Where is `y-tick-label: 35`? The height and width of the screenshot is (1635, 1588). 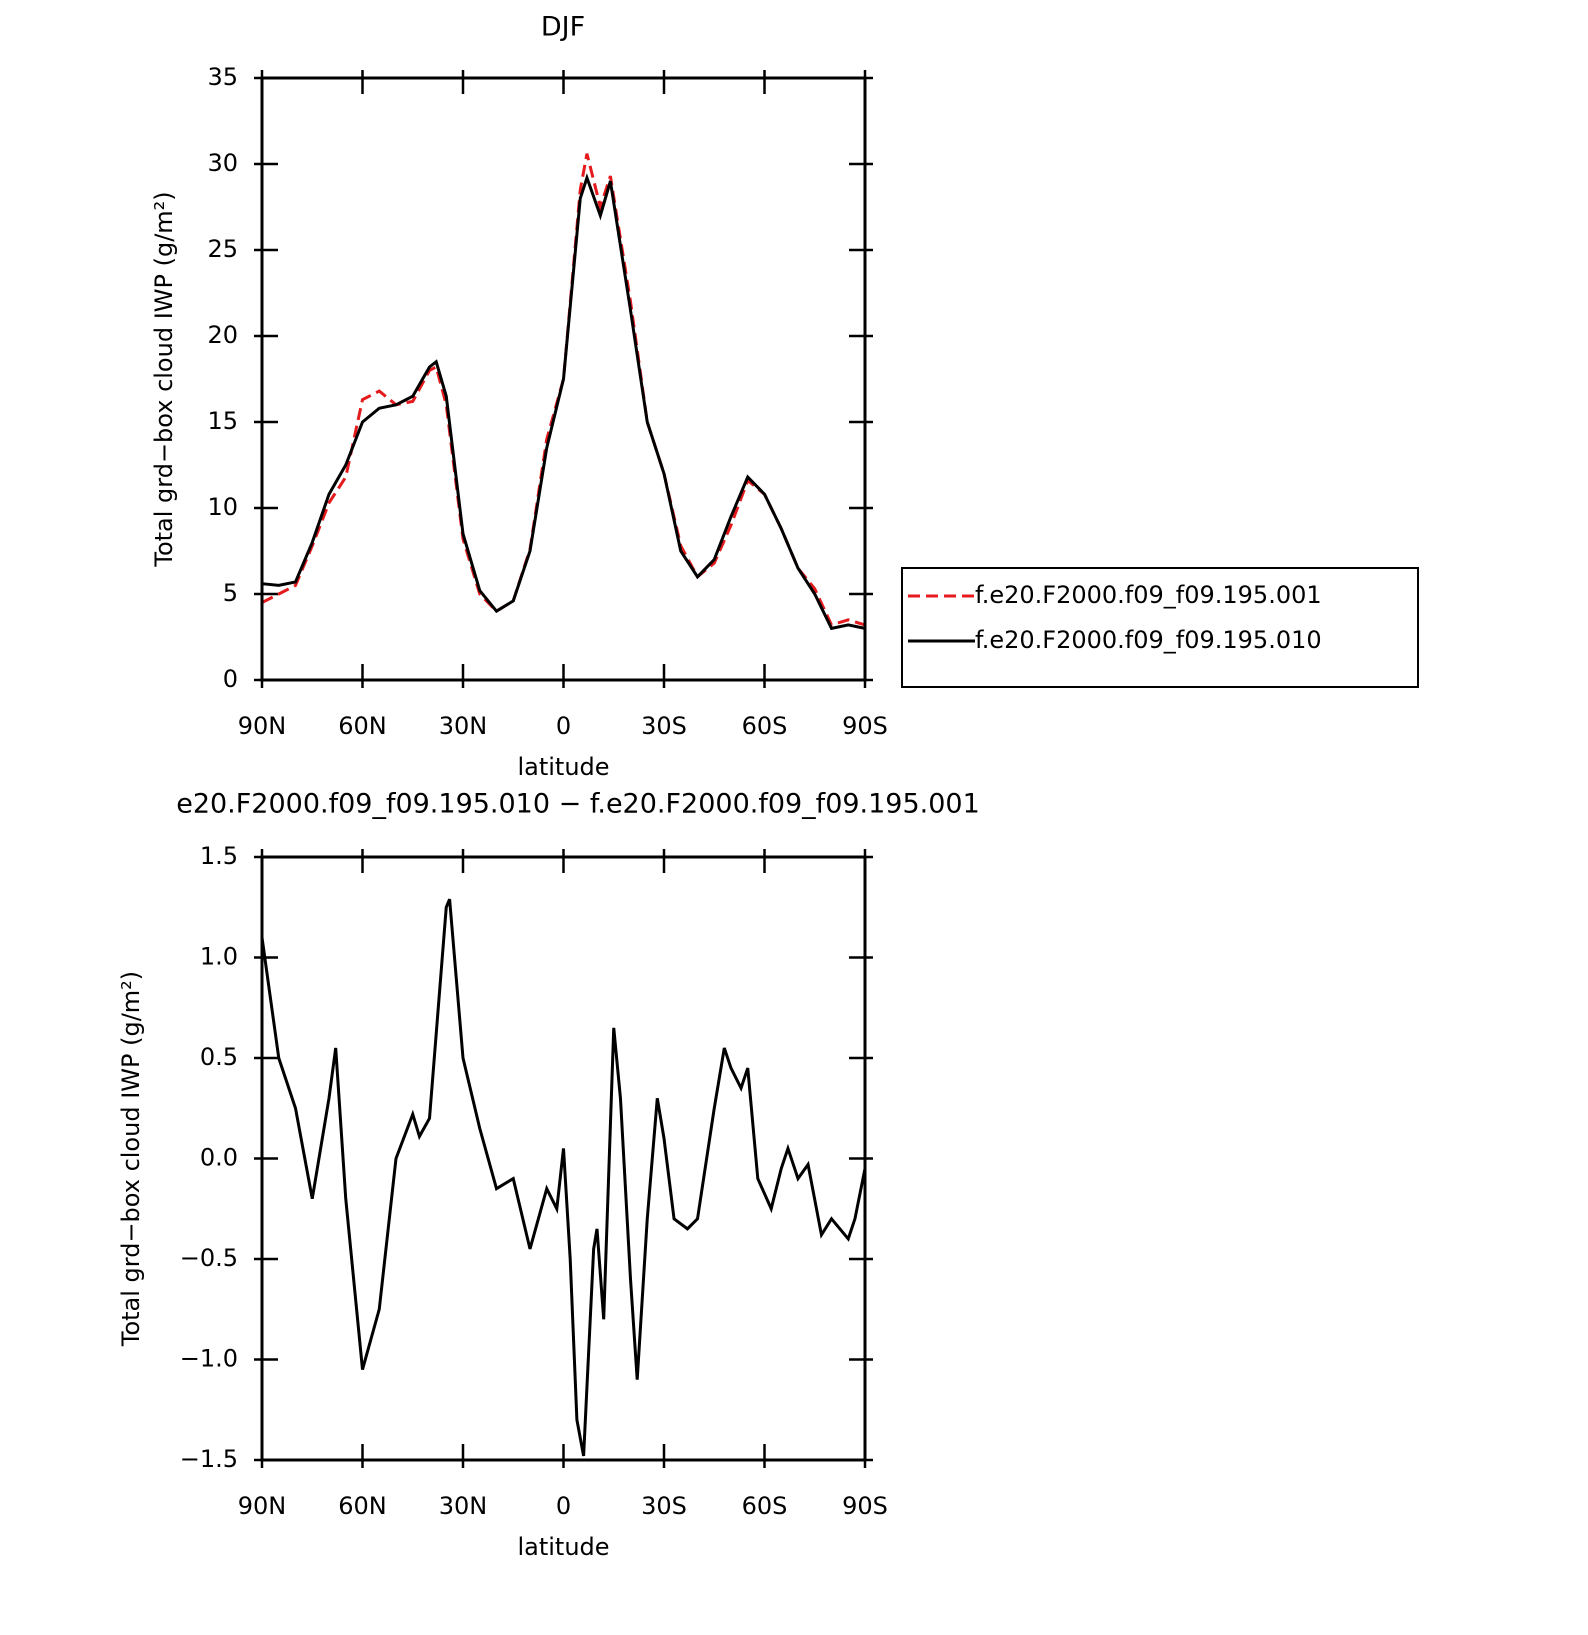
y-tick-label: 35 is located at coordinates (222, 77).